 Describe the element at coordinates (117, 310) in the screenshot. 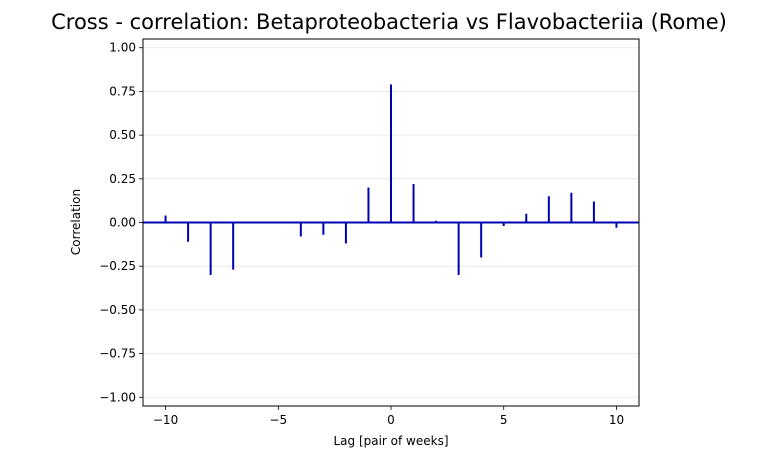

I see `y-tick-label: −0.50` at that location.